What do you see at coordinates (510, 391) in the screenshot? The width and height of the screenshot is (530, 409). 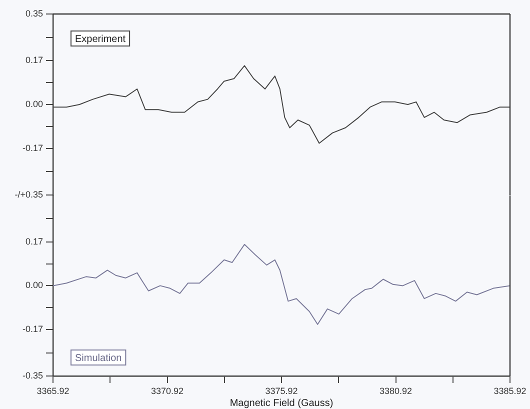 I see `x-tick-label: 3385.92` at bounding box center [510, 391].